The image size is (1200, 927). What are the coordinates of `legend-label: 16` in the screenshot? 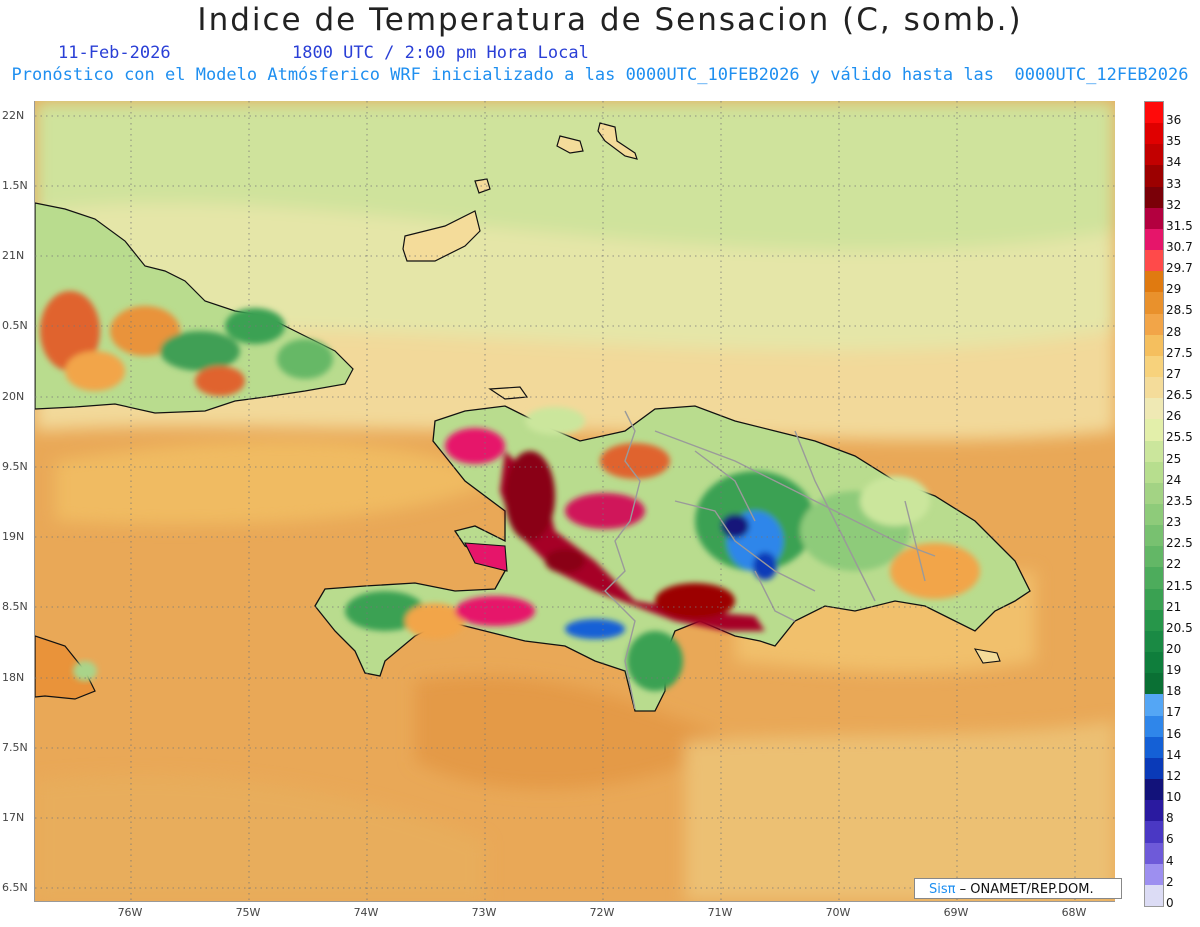 It's located at (1174, 733).